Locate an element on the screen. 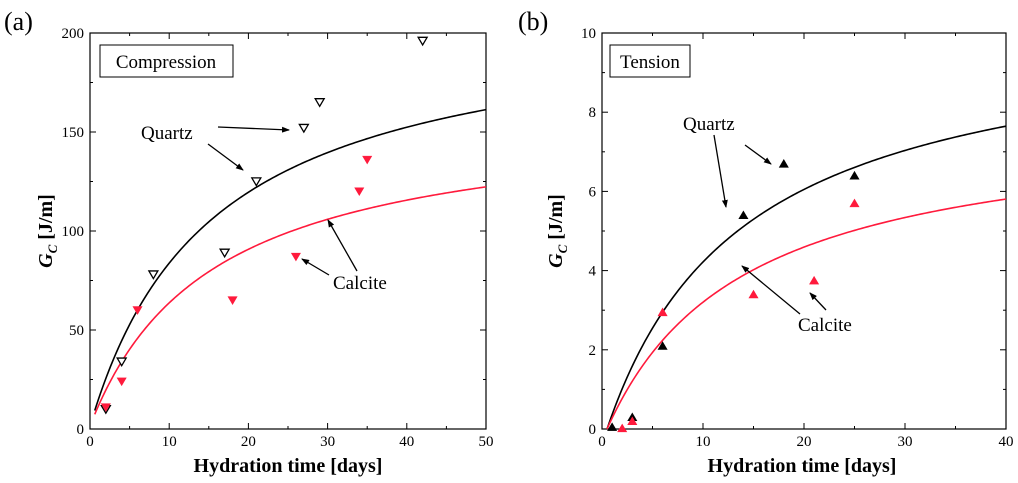 This screenshot has height=483, width=1018. panel-a-x-tick-label: 20 is located at coordinates (248, 442).